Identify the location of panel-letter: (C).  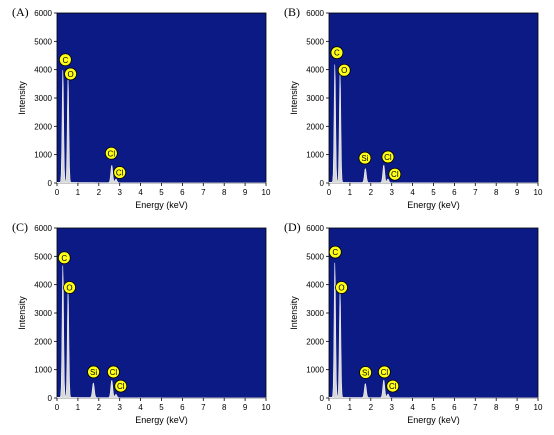
(20, 227).